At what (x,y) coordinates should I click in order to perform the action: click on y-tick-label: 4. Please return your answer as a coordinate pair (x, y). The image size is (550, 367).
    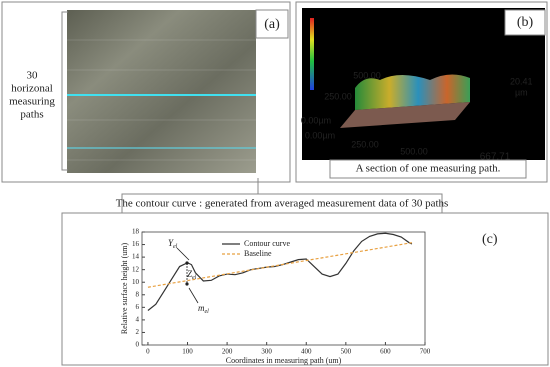
    Looking at the image, I should click on (138, 319).